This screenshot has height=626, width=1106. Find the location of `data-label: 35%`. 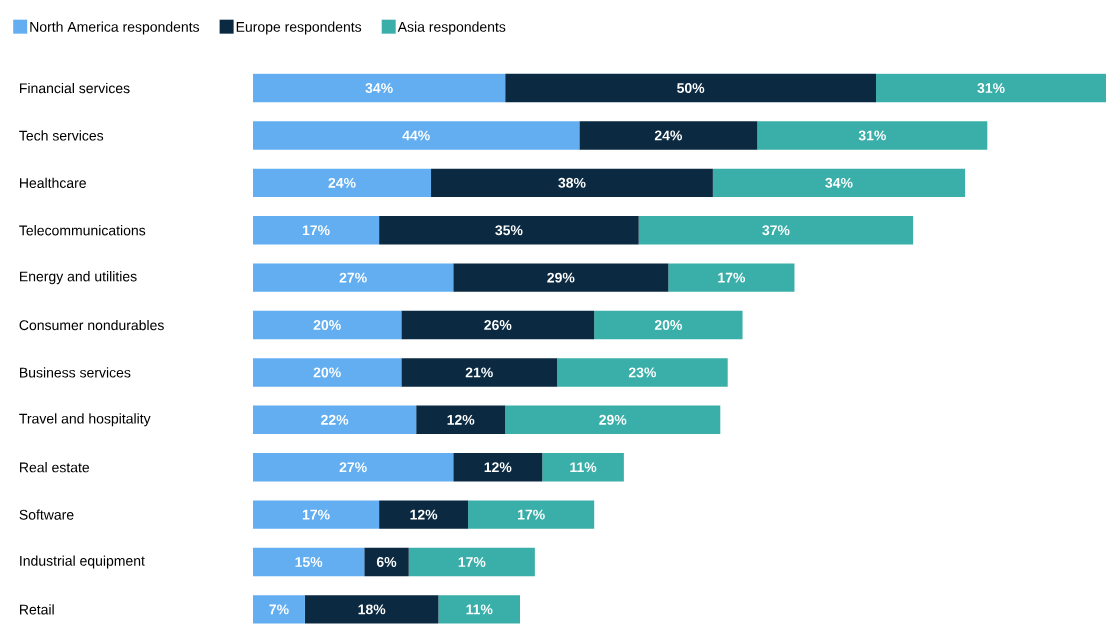

data-label: 35% is located at coordinates (509, 230).